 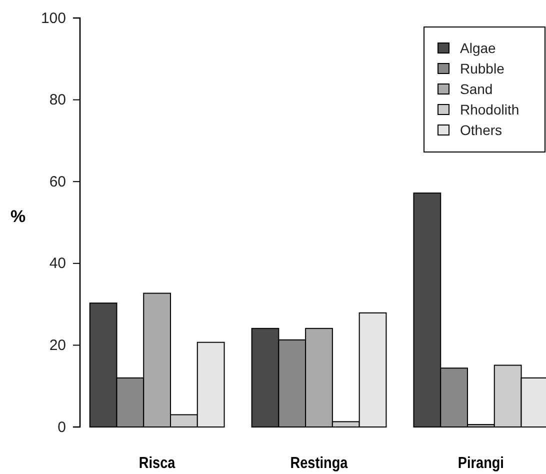 What do you see at coordinates (62, 427) in the screenshot?
I see `y-tick-label: 0` at bounding box center [62, 427].